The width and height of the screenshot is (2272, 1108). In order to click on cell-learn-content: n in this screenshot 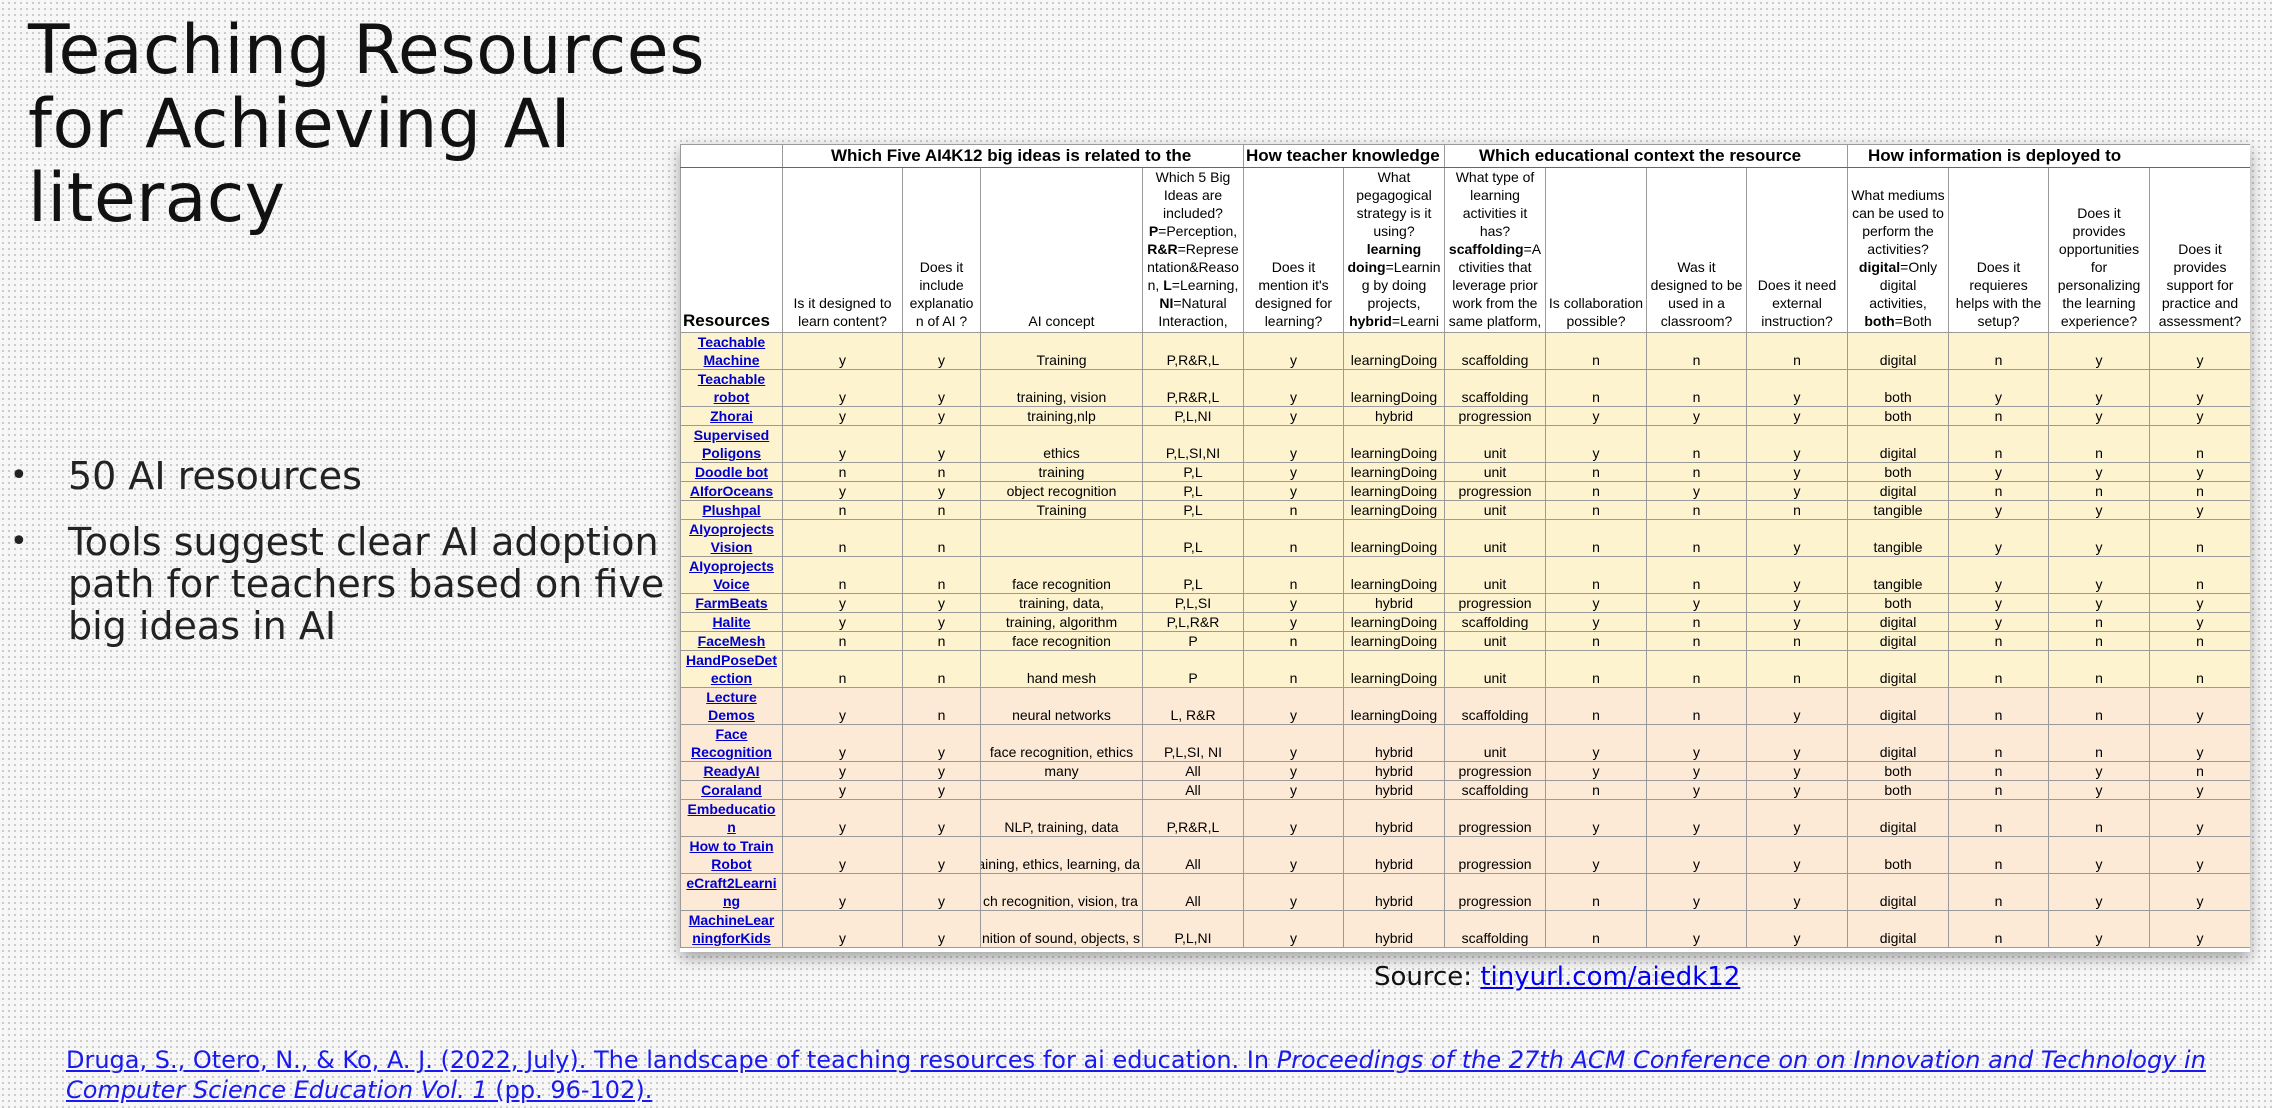, I will do `click(842, 575)`.